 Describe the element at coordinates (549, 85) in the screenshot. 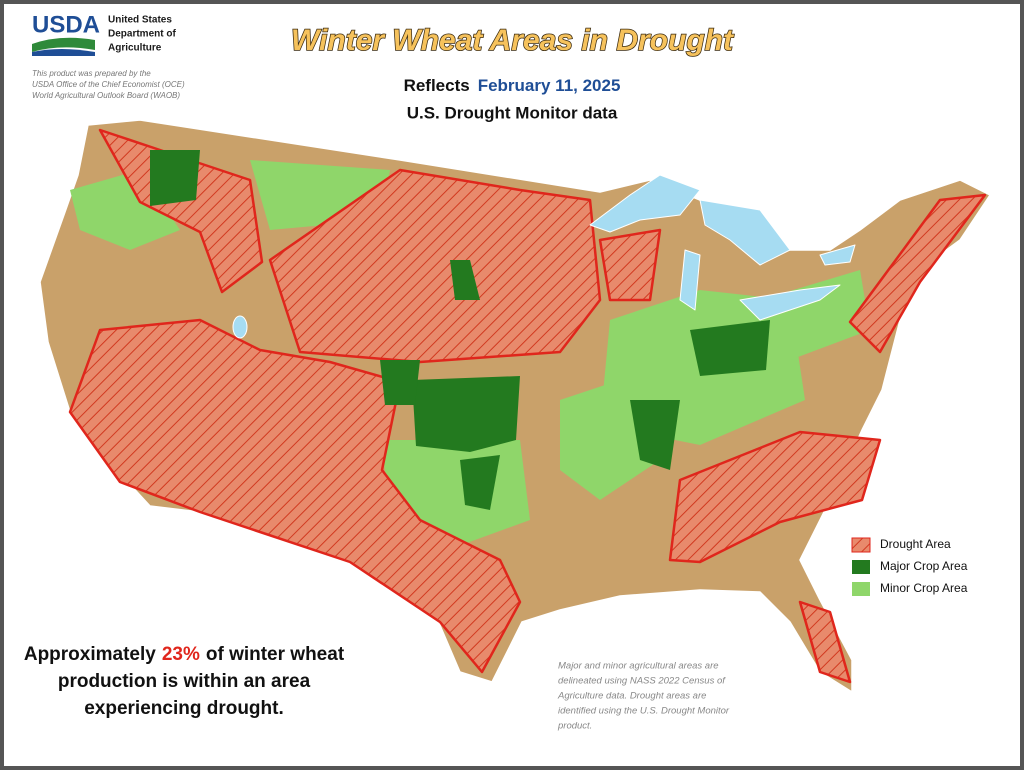

I see `date: February 11, 2025` at that location.